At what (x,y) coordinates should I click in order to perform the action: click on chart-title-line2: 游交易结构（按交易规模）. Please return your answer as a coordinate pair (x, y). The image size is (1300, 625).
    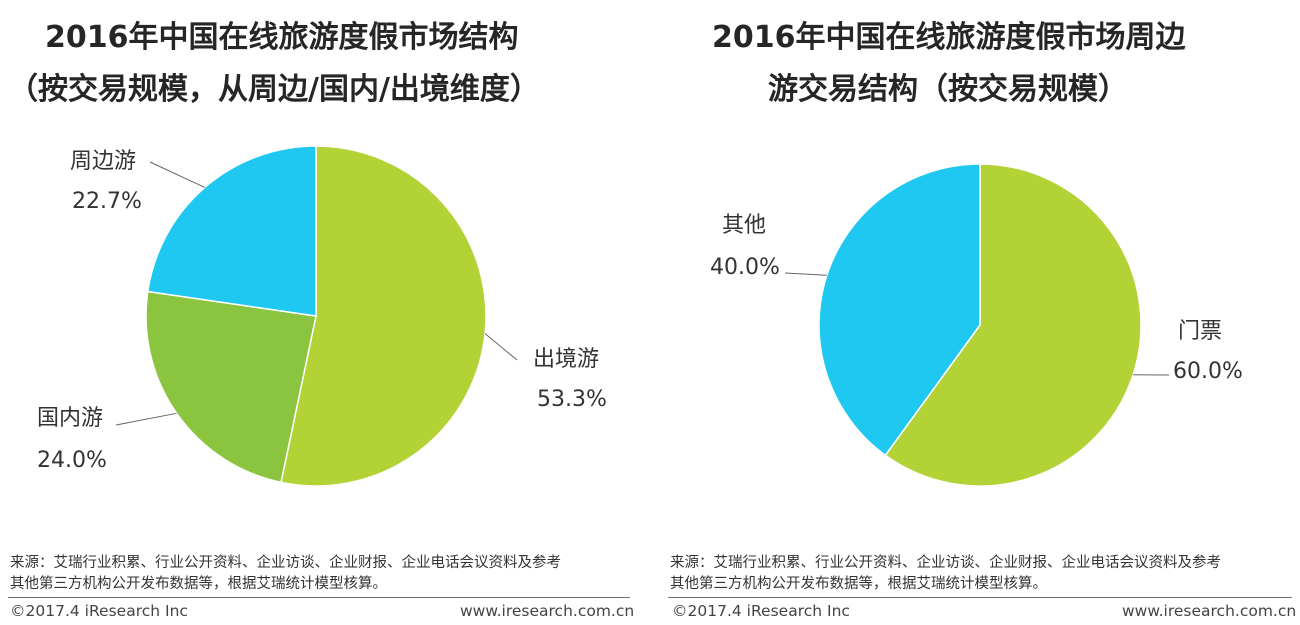
    Looking at the image, I should click on (948, 89).